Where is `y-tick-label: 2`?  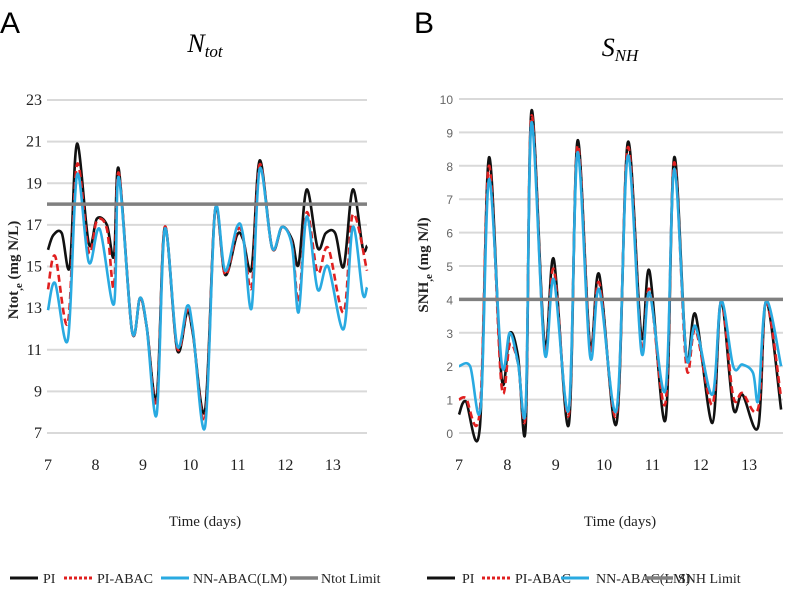
y-tick-label: 2 is located at coordinates (449, 367).